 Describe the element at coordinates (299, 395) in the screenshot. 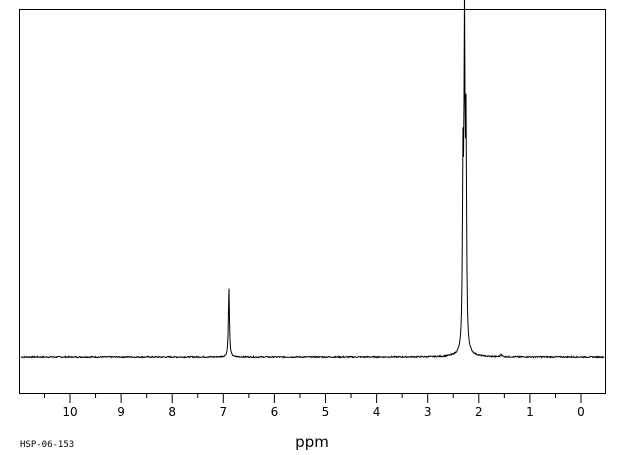

I see `x-axis-minor-ticks` at that location.